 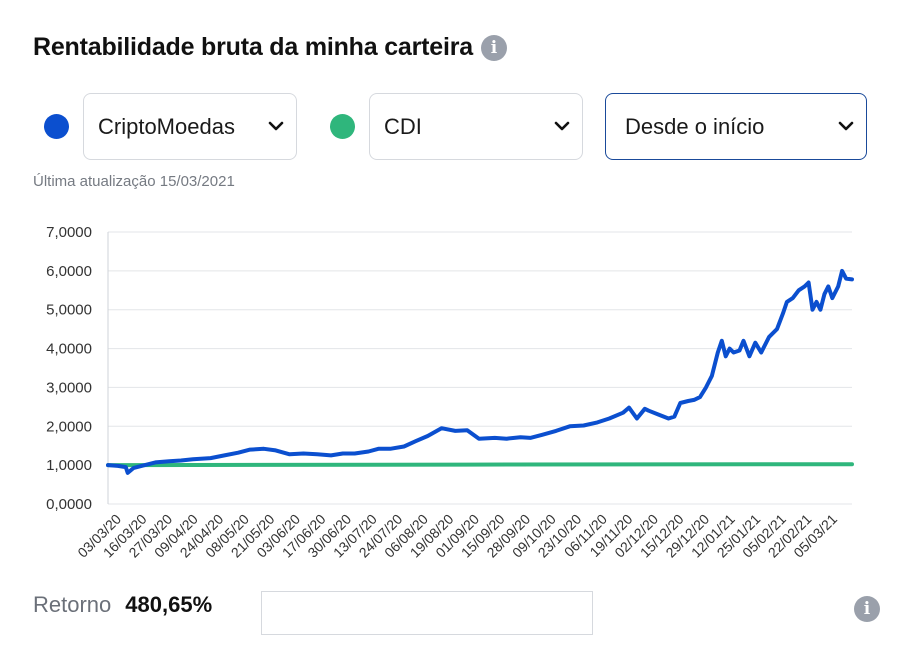 I want to click on benchmark-select: CDI, so click(x=476, y=126).